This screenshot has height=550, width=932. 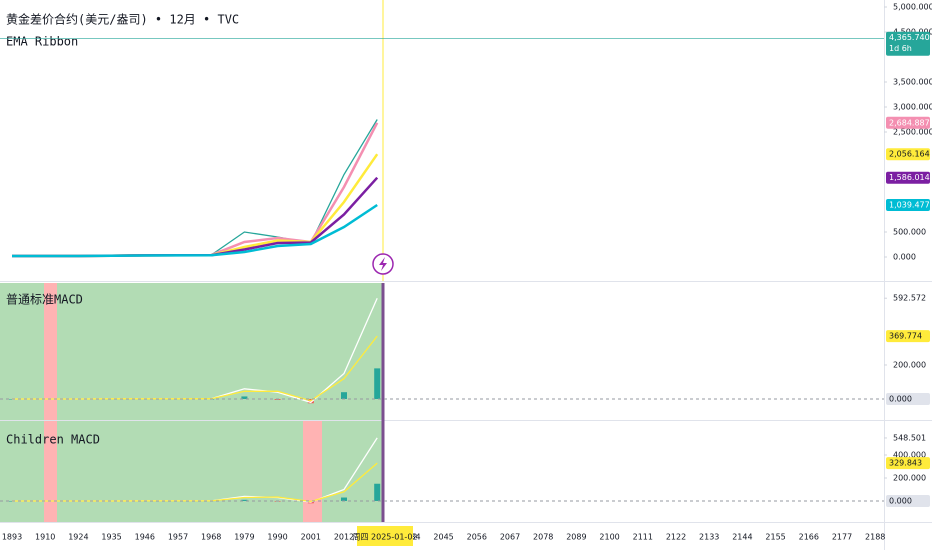 I want to click on value-badge-label: 4,365.740, so click(x=909, y=37).